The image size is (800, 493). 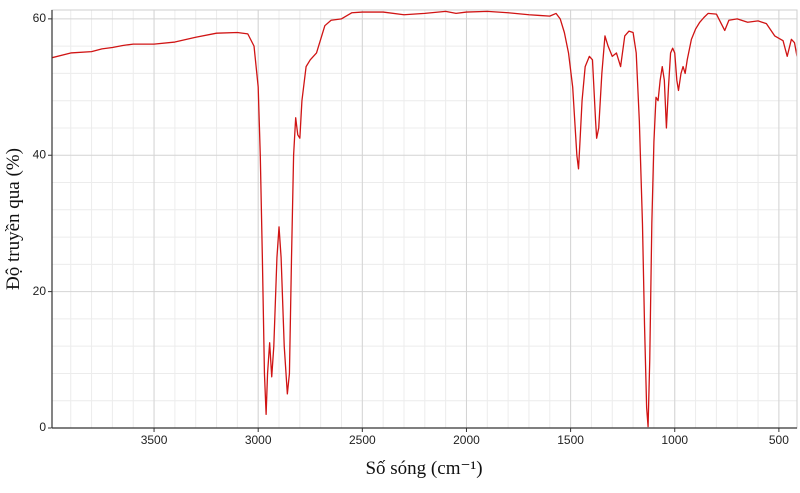 I want to click on x-tick-label: 1500, so click(x=570, y=440).